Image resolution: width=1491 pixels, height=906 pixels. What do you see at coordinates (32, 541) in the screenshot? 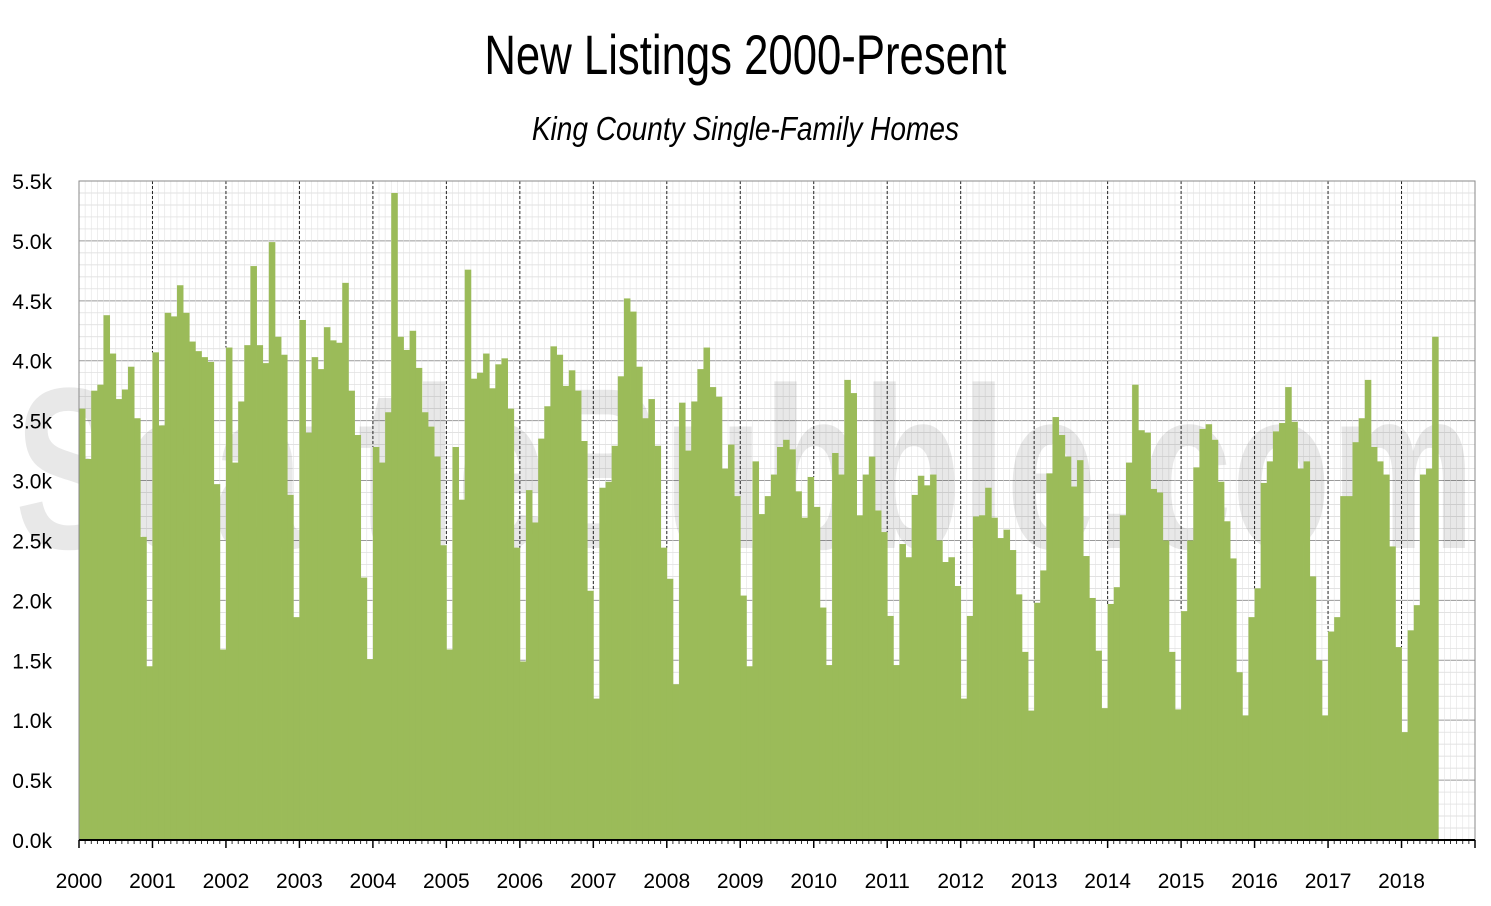
I see `y-tick-label: 2.5k` at bounding box center [32, 541].